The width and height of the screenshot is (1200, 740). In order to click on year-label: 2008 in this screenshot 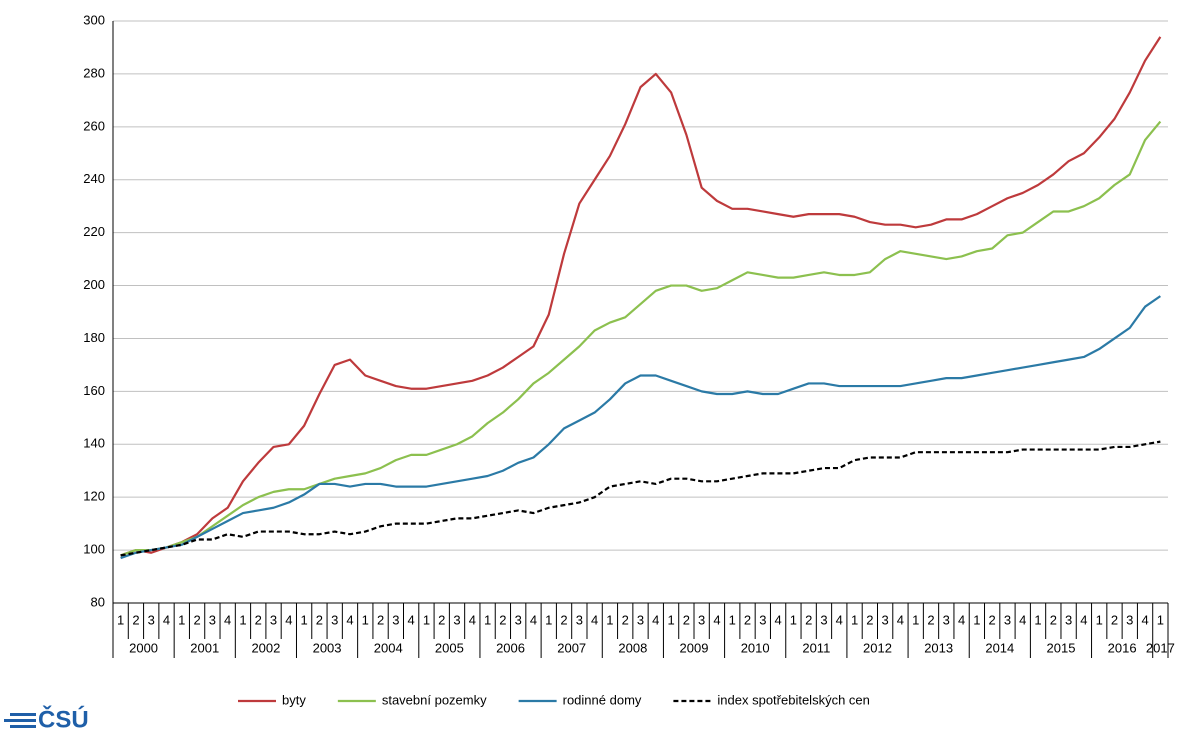, I will do `click(632, 647)`.